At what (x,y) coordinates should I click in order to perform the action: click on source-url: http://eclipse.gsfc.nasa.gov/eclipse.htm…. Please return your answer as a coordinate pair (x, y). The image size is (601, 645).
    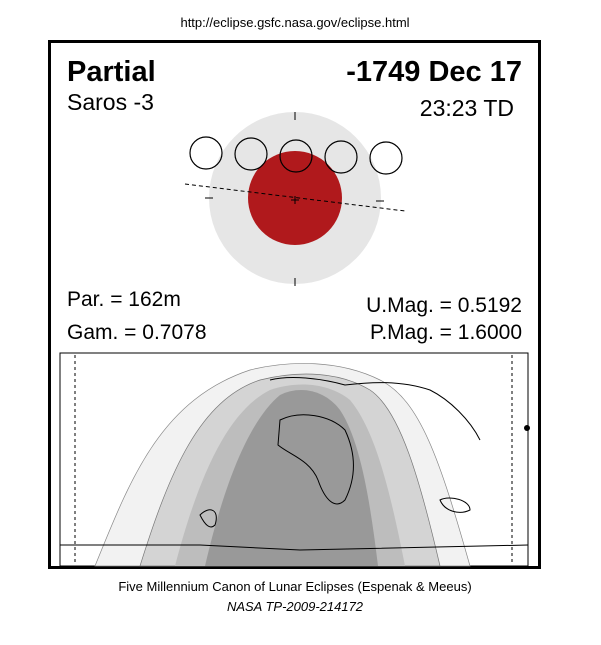
    Looking at the image, I should click on (294, 22).